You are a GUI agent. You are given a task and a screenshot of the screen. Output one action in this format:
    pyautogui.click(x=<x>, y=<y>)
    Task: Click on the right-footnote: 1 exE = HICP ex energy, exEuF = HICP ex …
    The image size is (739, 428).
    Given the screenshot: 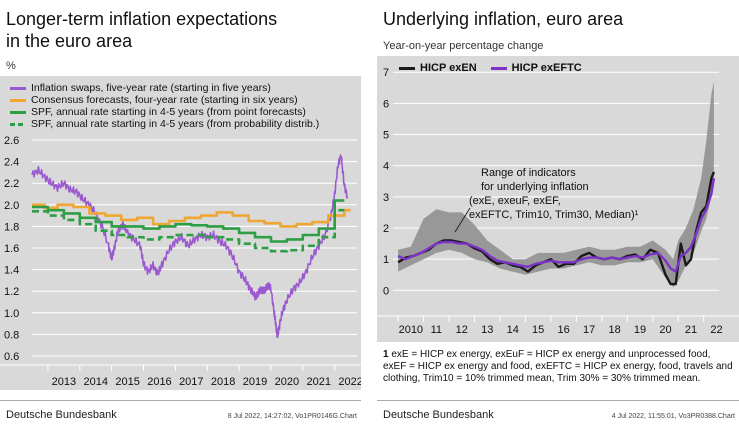 What is the action you would take?
    pyautogui.click(x=559, y=367)
    